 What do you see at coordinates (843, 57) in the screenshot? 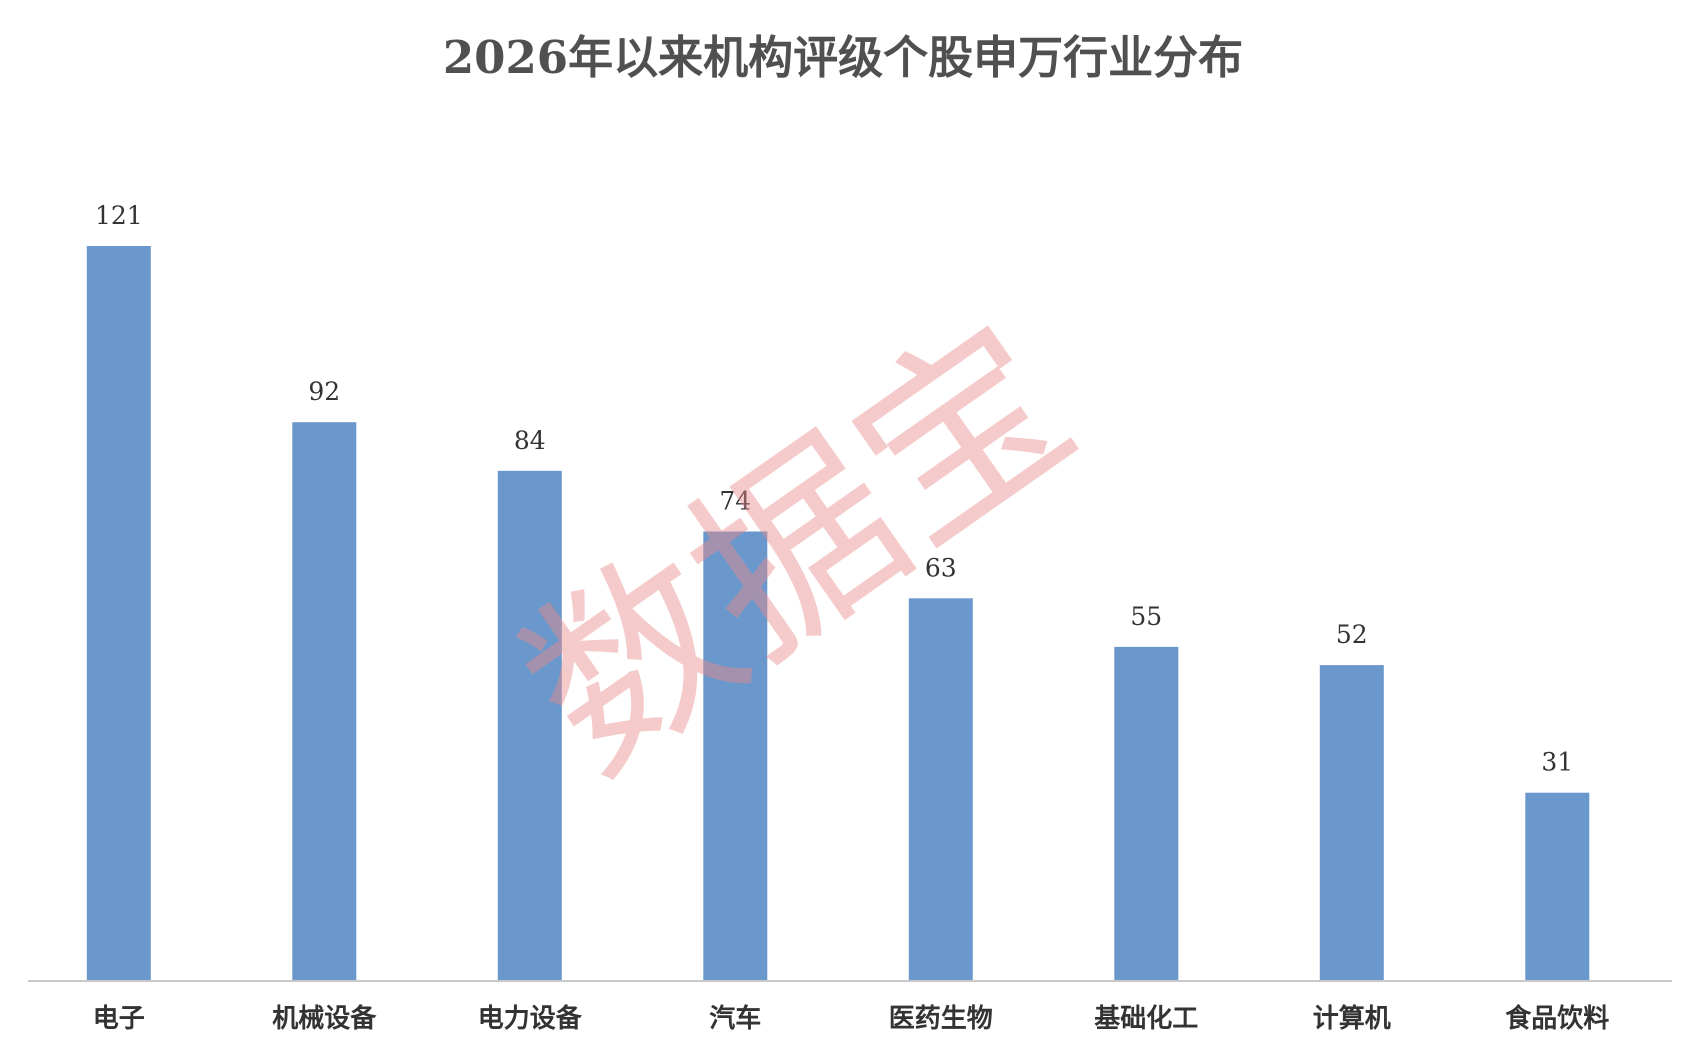
I see `chart-title: 2026年以来机构评级个股申万行业分布` at bounding box center [843, 57].